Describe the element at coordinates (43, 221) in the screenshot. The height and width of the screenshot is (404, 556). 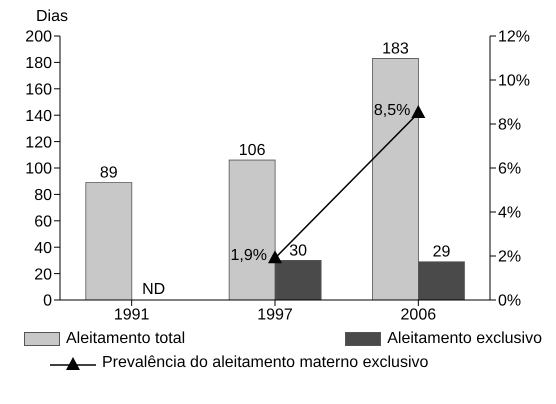
I see `y-tick-label: 60` at that location.